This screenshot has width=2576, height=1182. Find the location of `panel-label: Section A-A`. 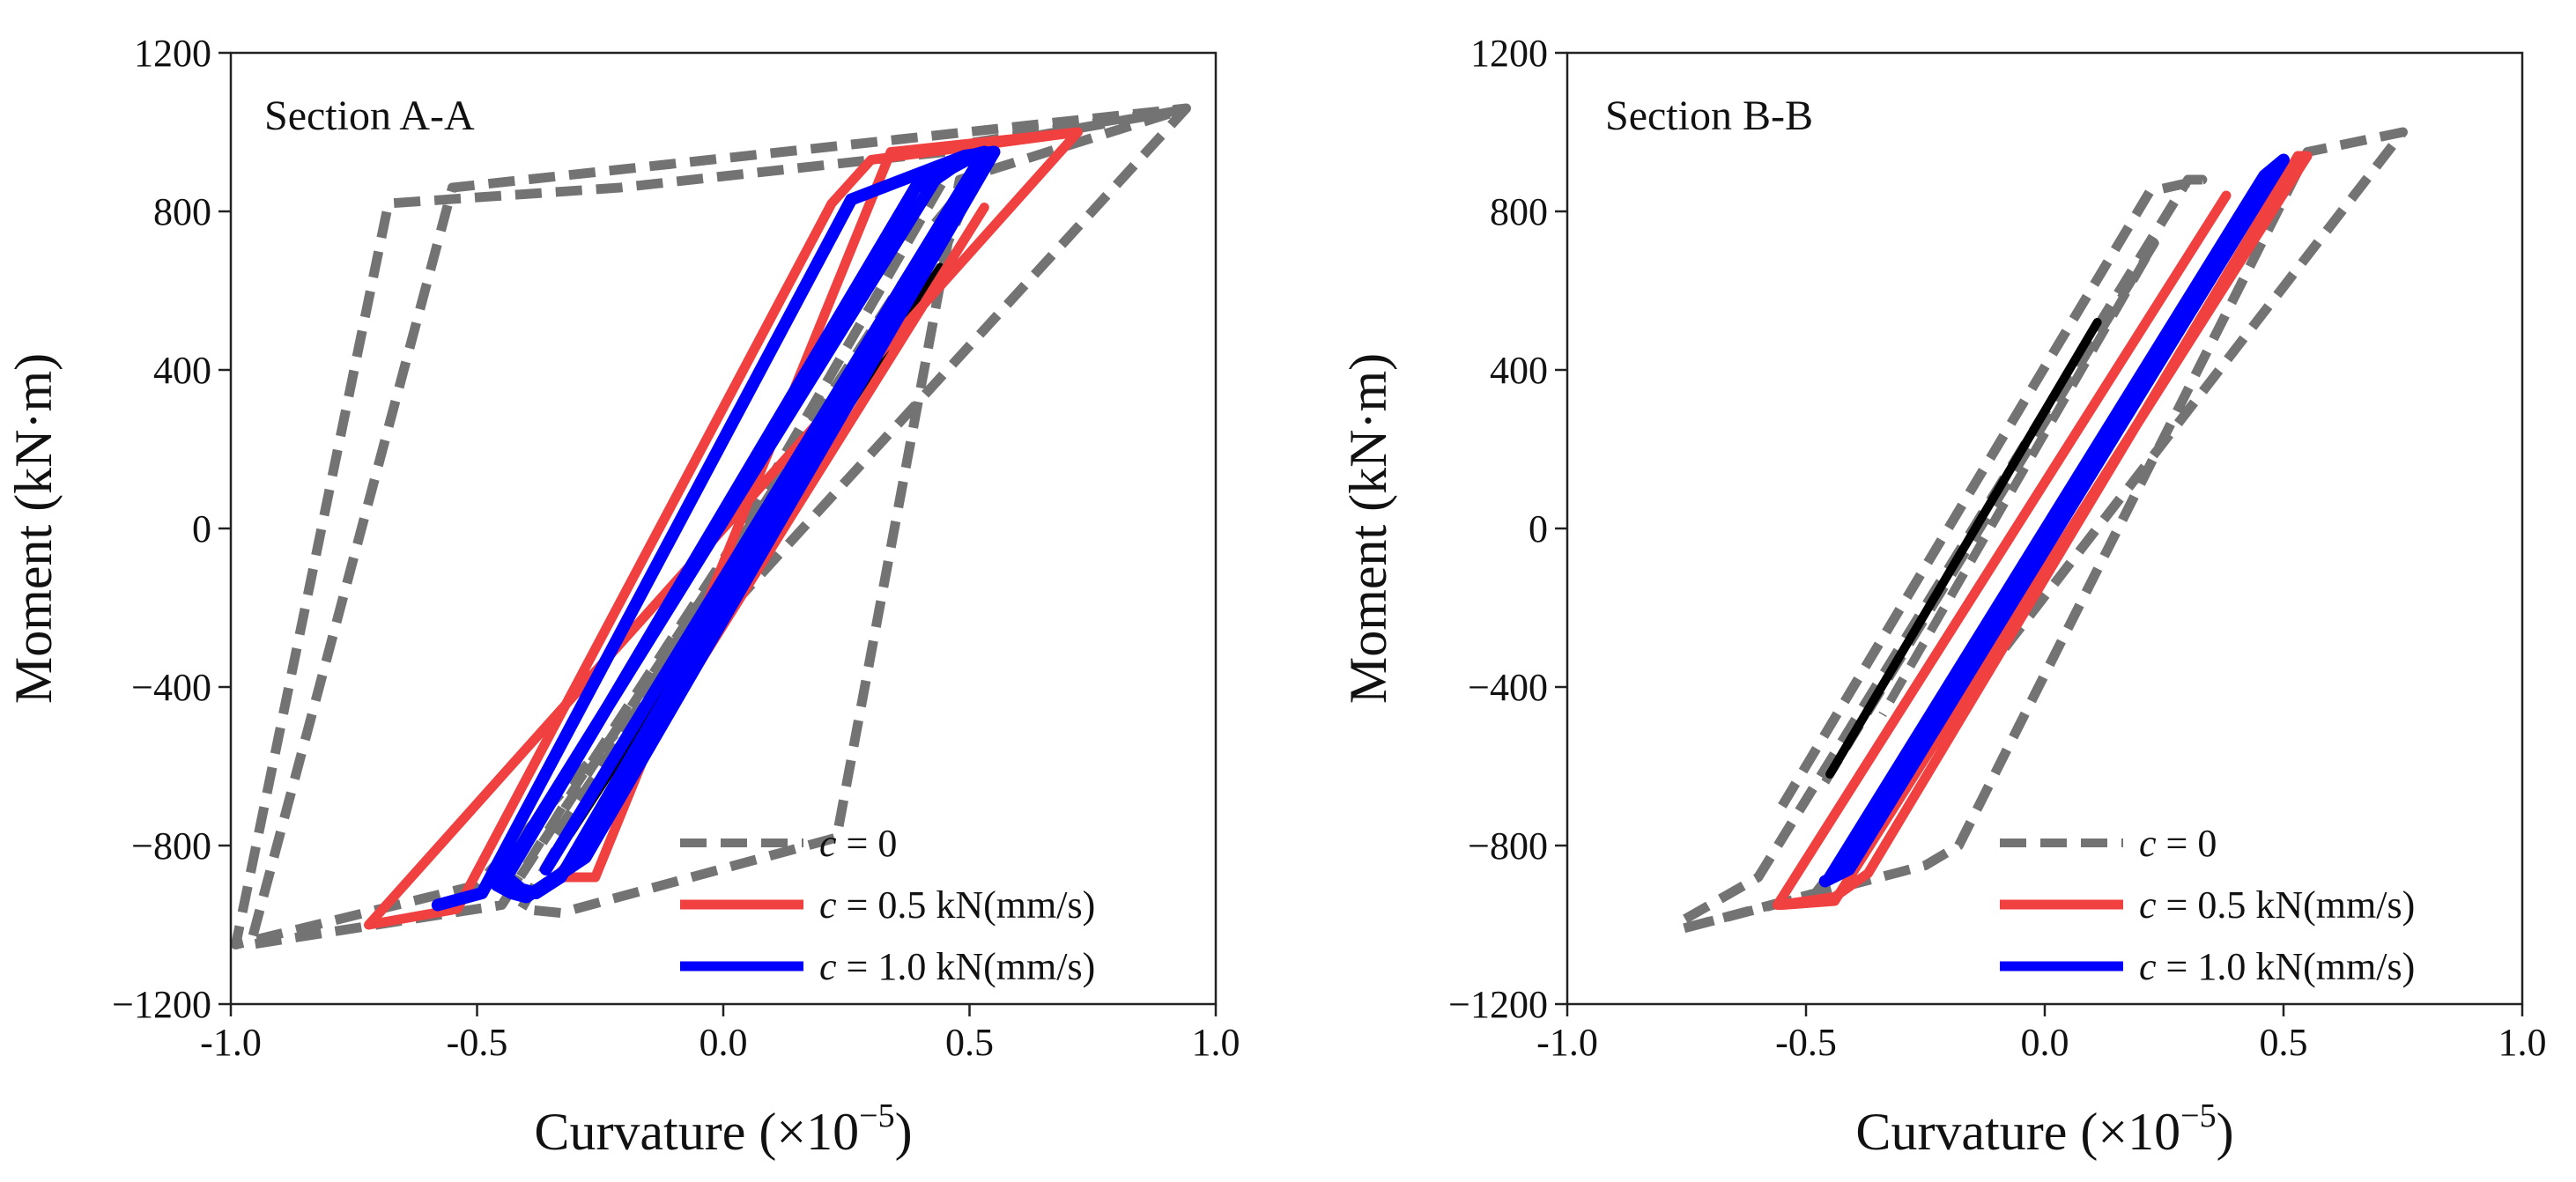

panel-label: Section A-A is located at coordinates (369, 116).